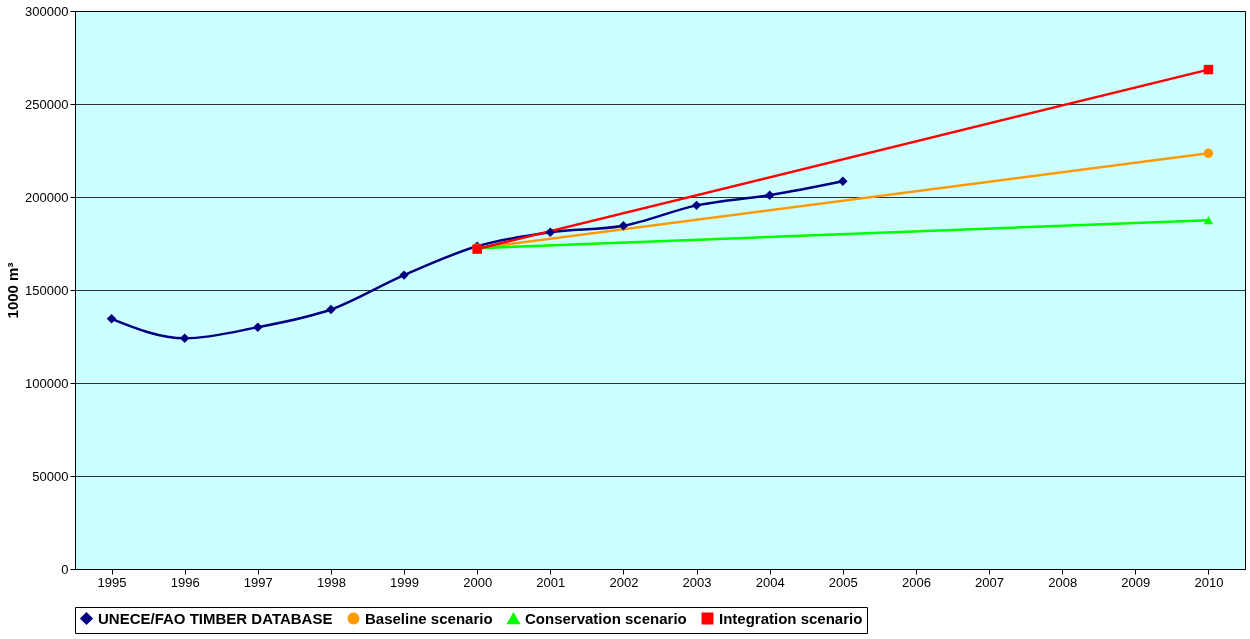 This screenshot has height=639, width=1250. Describe the element at coordinates (47, 104) in the screenshot. I see `y-tick-label: 250000` at that location.